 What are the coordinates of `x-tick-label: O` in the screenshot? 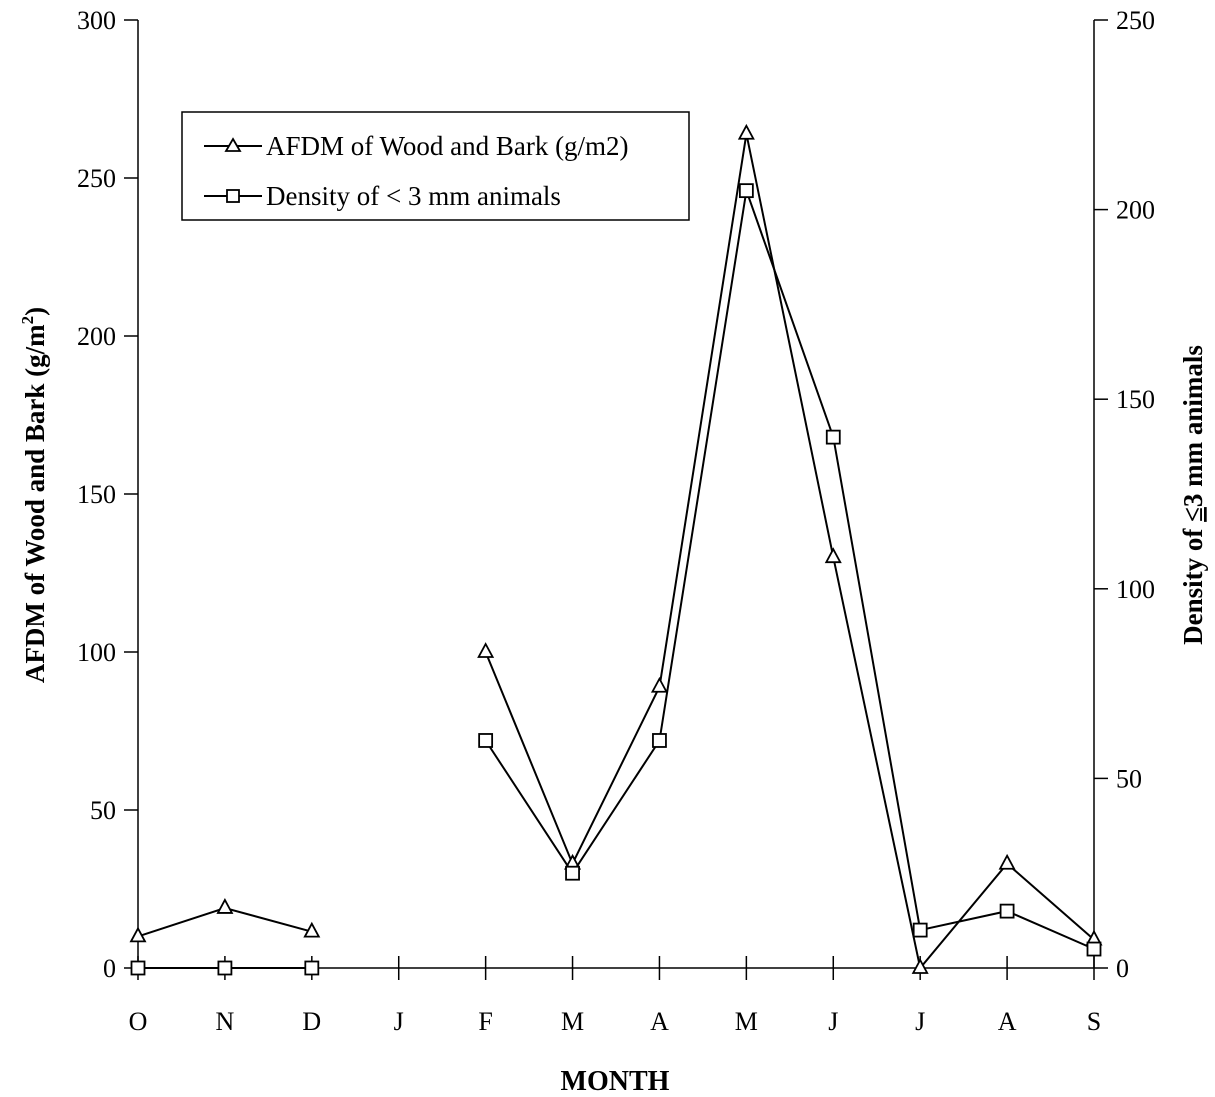 It's located at (138, 1021).